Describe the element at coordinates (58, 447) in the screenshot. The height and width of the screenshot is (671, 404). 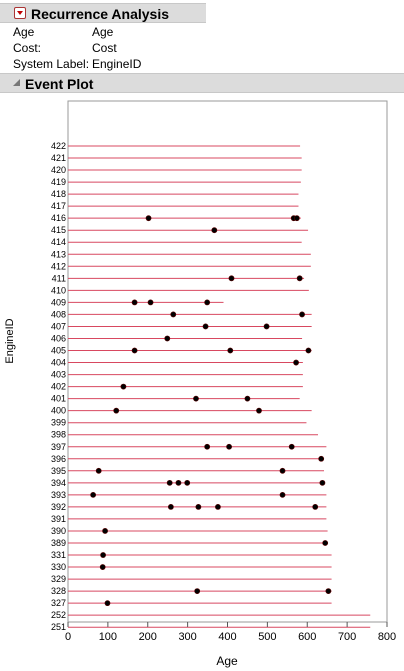
I see `y-tick-label-397: 397` at that location.